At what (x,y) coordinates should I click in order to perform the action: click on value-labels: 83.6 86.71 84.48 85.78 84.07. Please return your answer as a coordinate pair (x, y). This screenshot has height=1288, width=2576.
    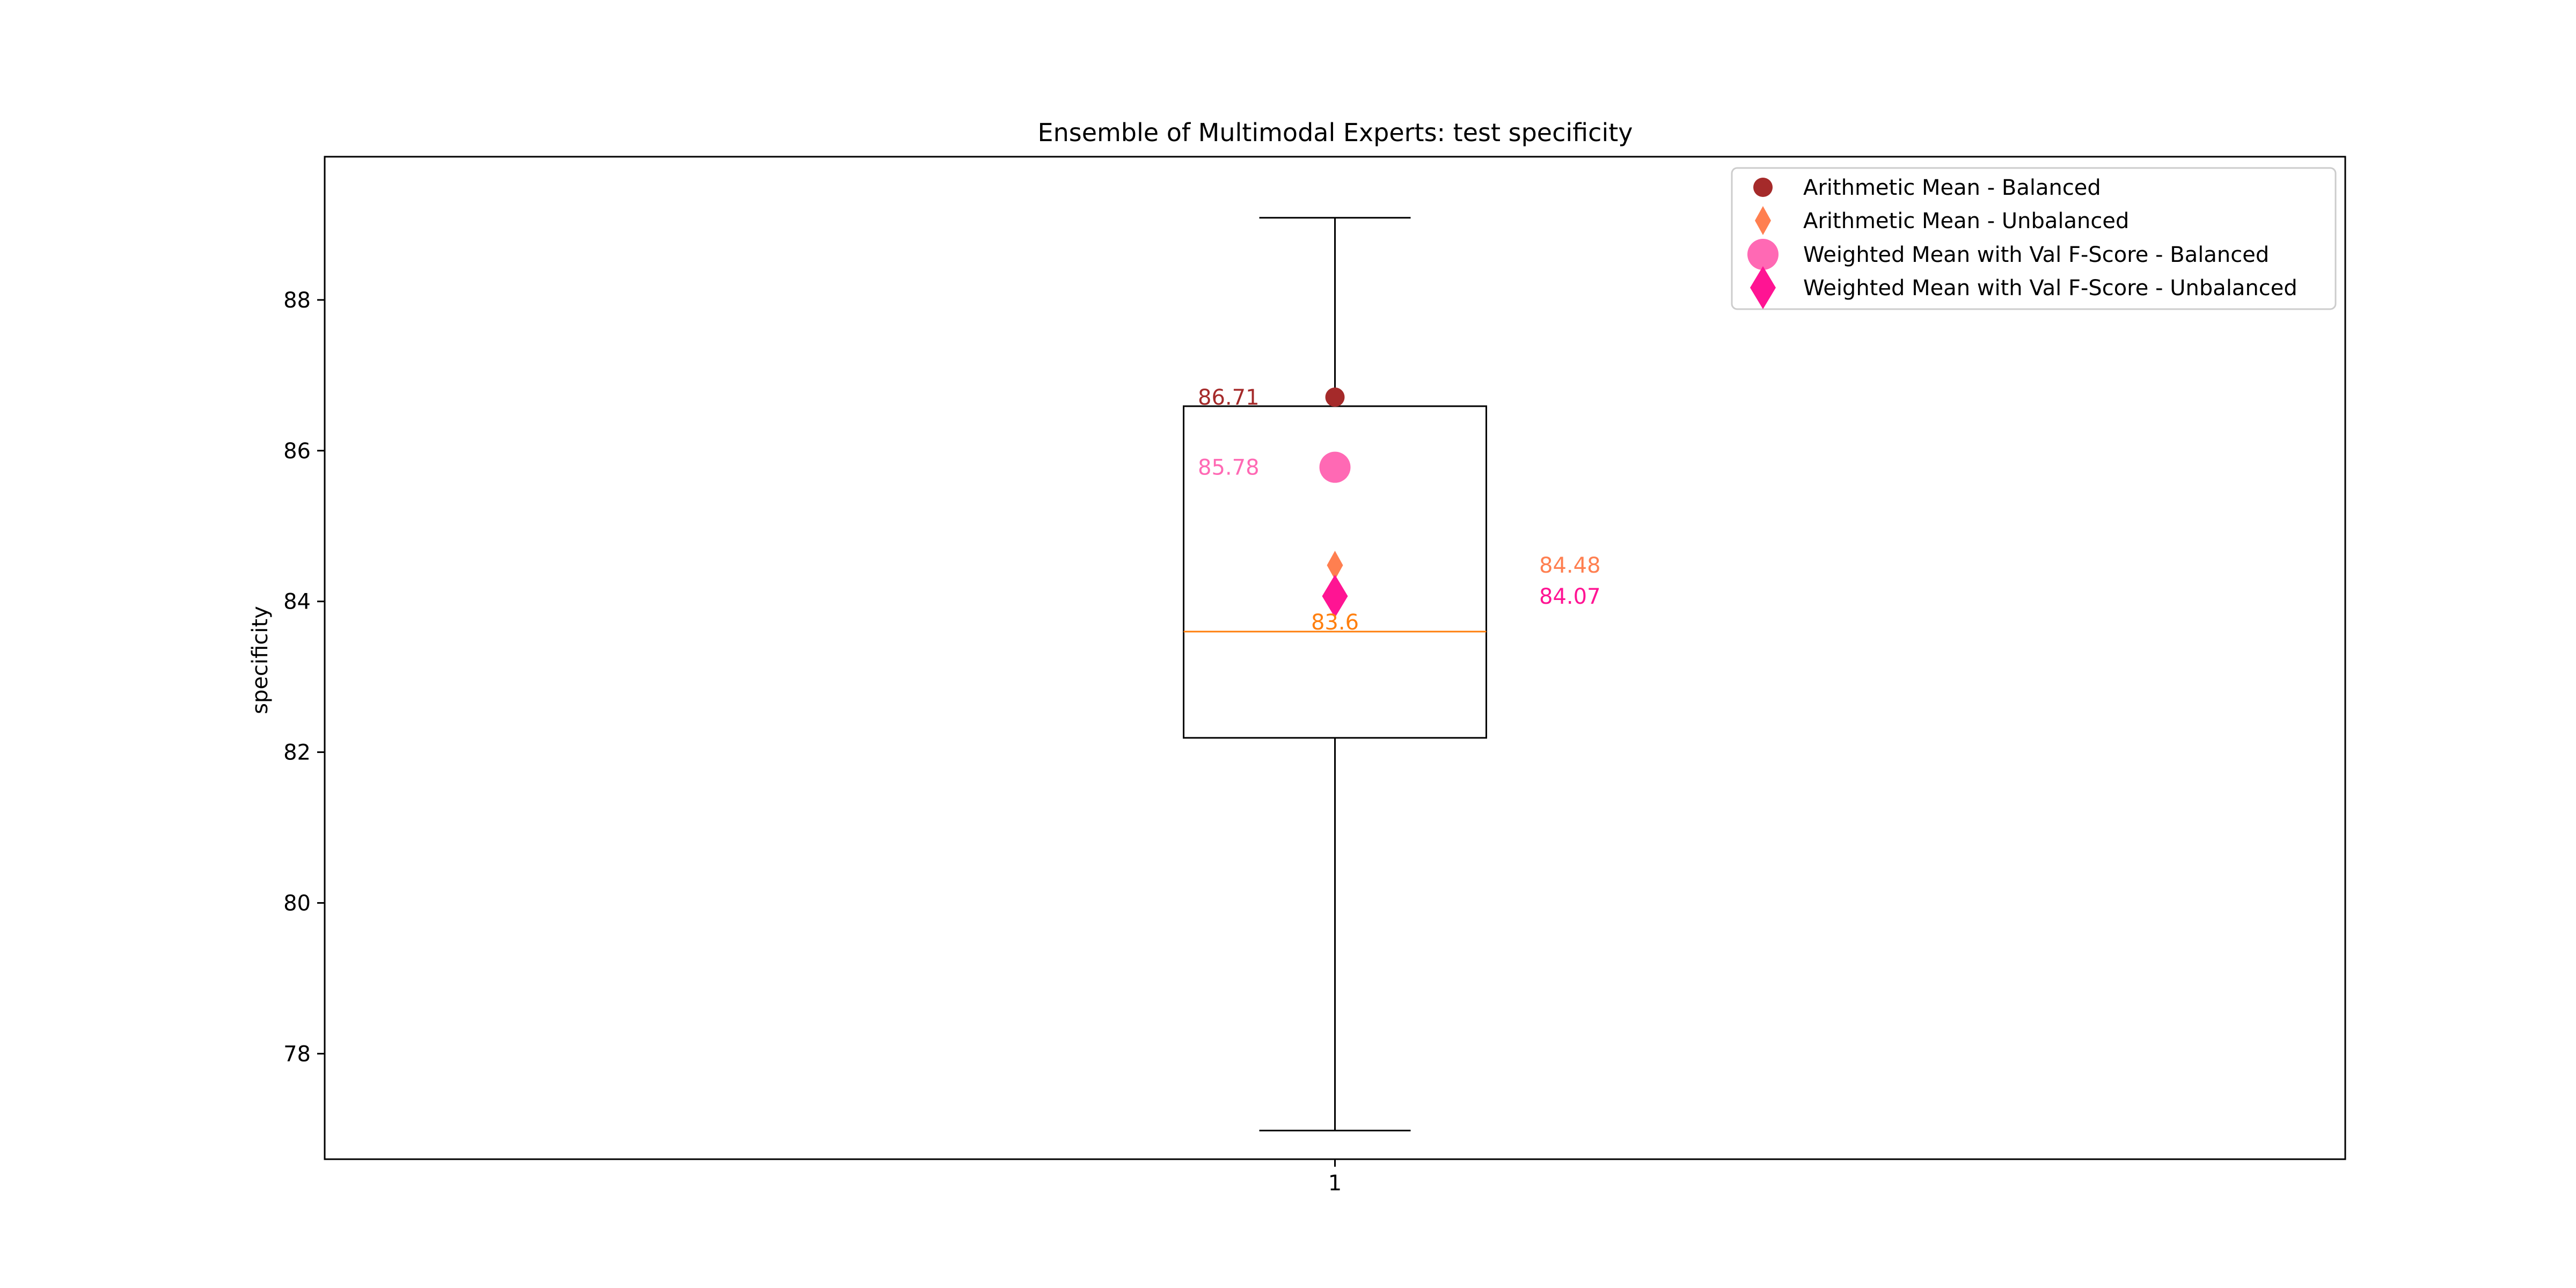
    Looking at the image, I should click on (1399, 510).